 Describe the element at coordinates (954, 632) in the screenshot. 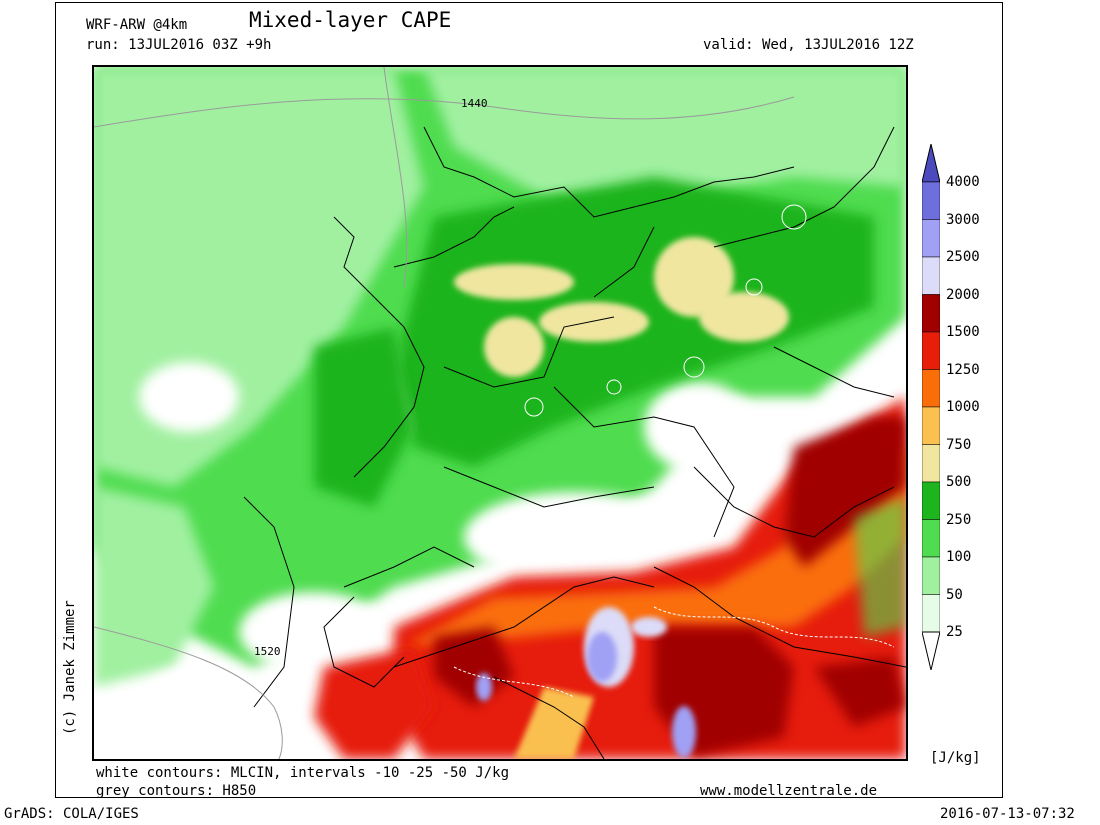

I see `colorbar-label: 25` at that location.